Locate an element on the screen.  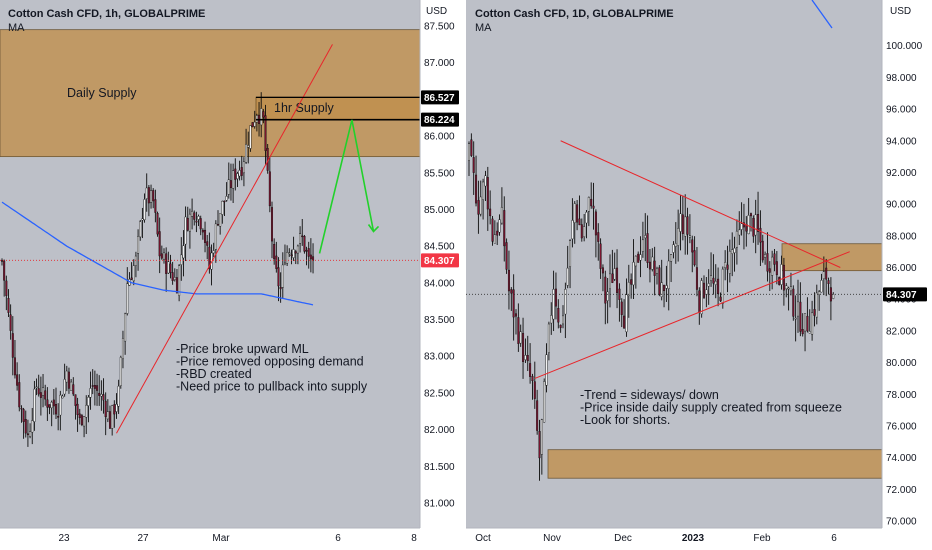
price-tick-label: 83.000 is located at coordinates (439, 357).